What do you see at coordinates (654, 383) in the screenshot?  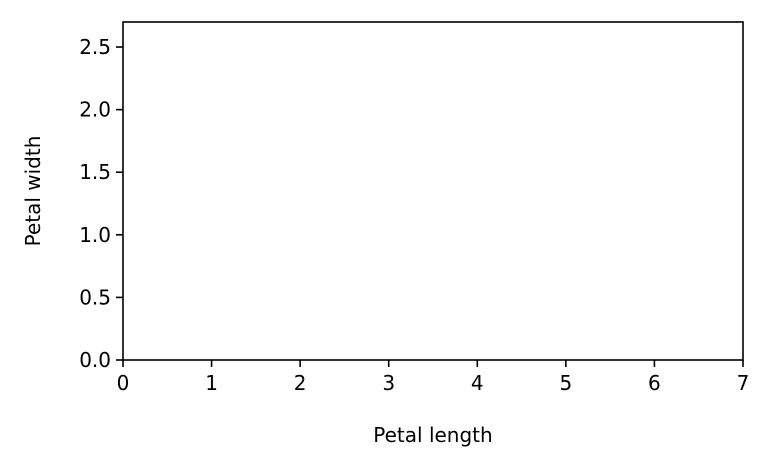 I see `x-tick-label: 6` at bounding box center [654, 383].